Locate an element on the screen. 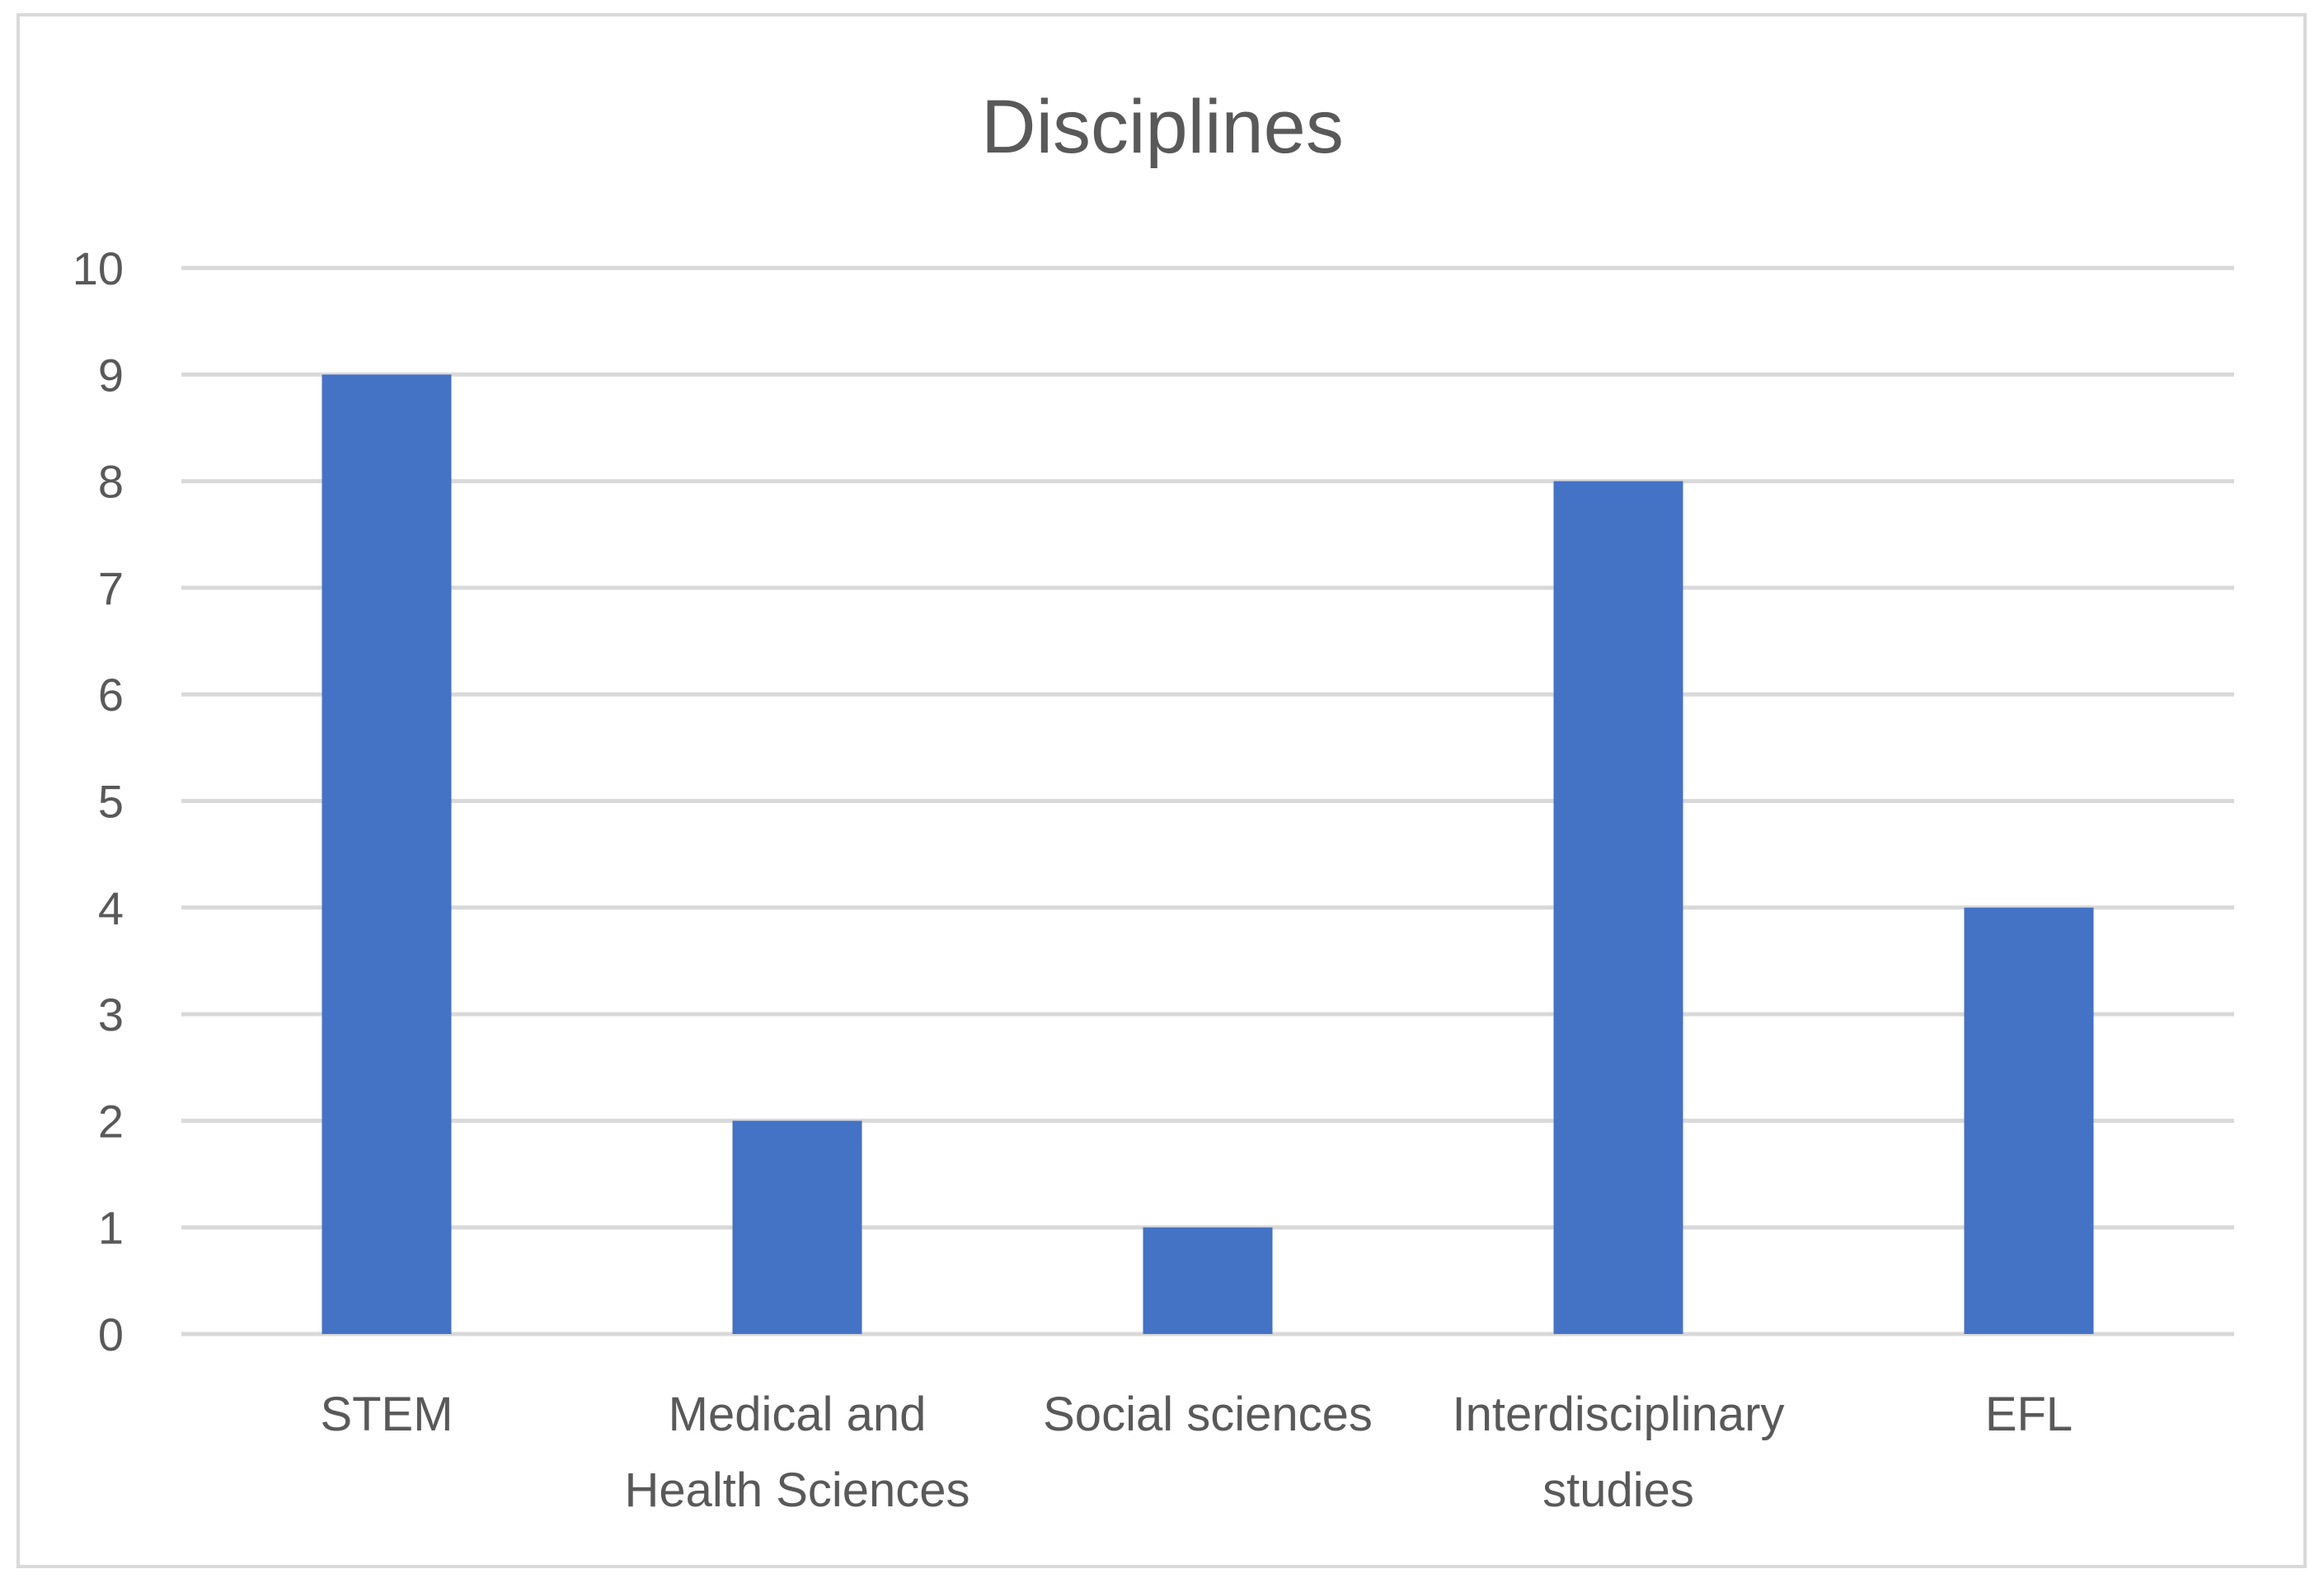  y-tick-label-6: 6 is located at coordinates (111, 695).